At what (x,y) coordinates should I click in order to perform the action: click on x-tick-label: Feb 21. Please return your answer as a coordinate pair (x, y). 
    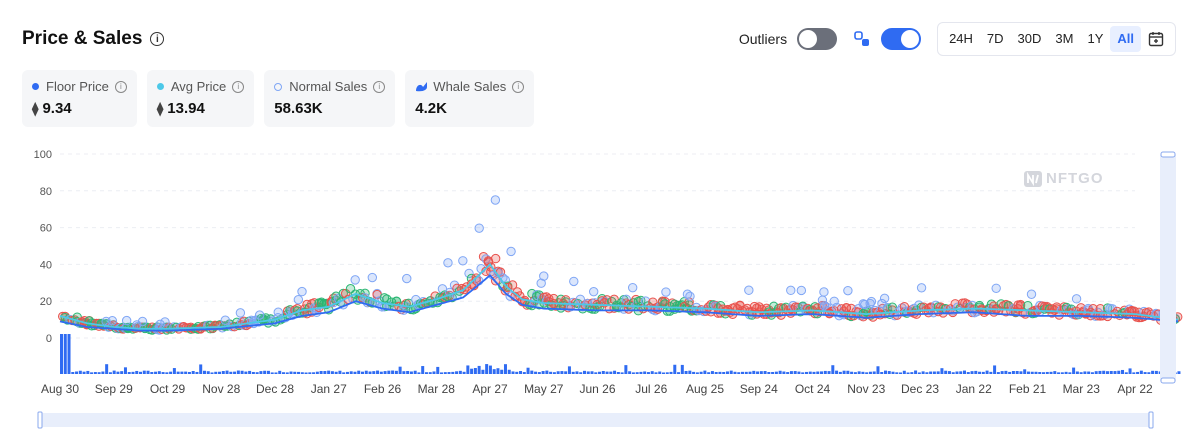
    Looking at the image, I should click on (1028, 389).